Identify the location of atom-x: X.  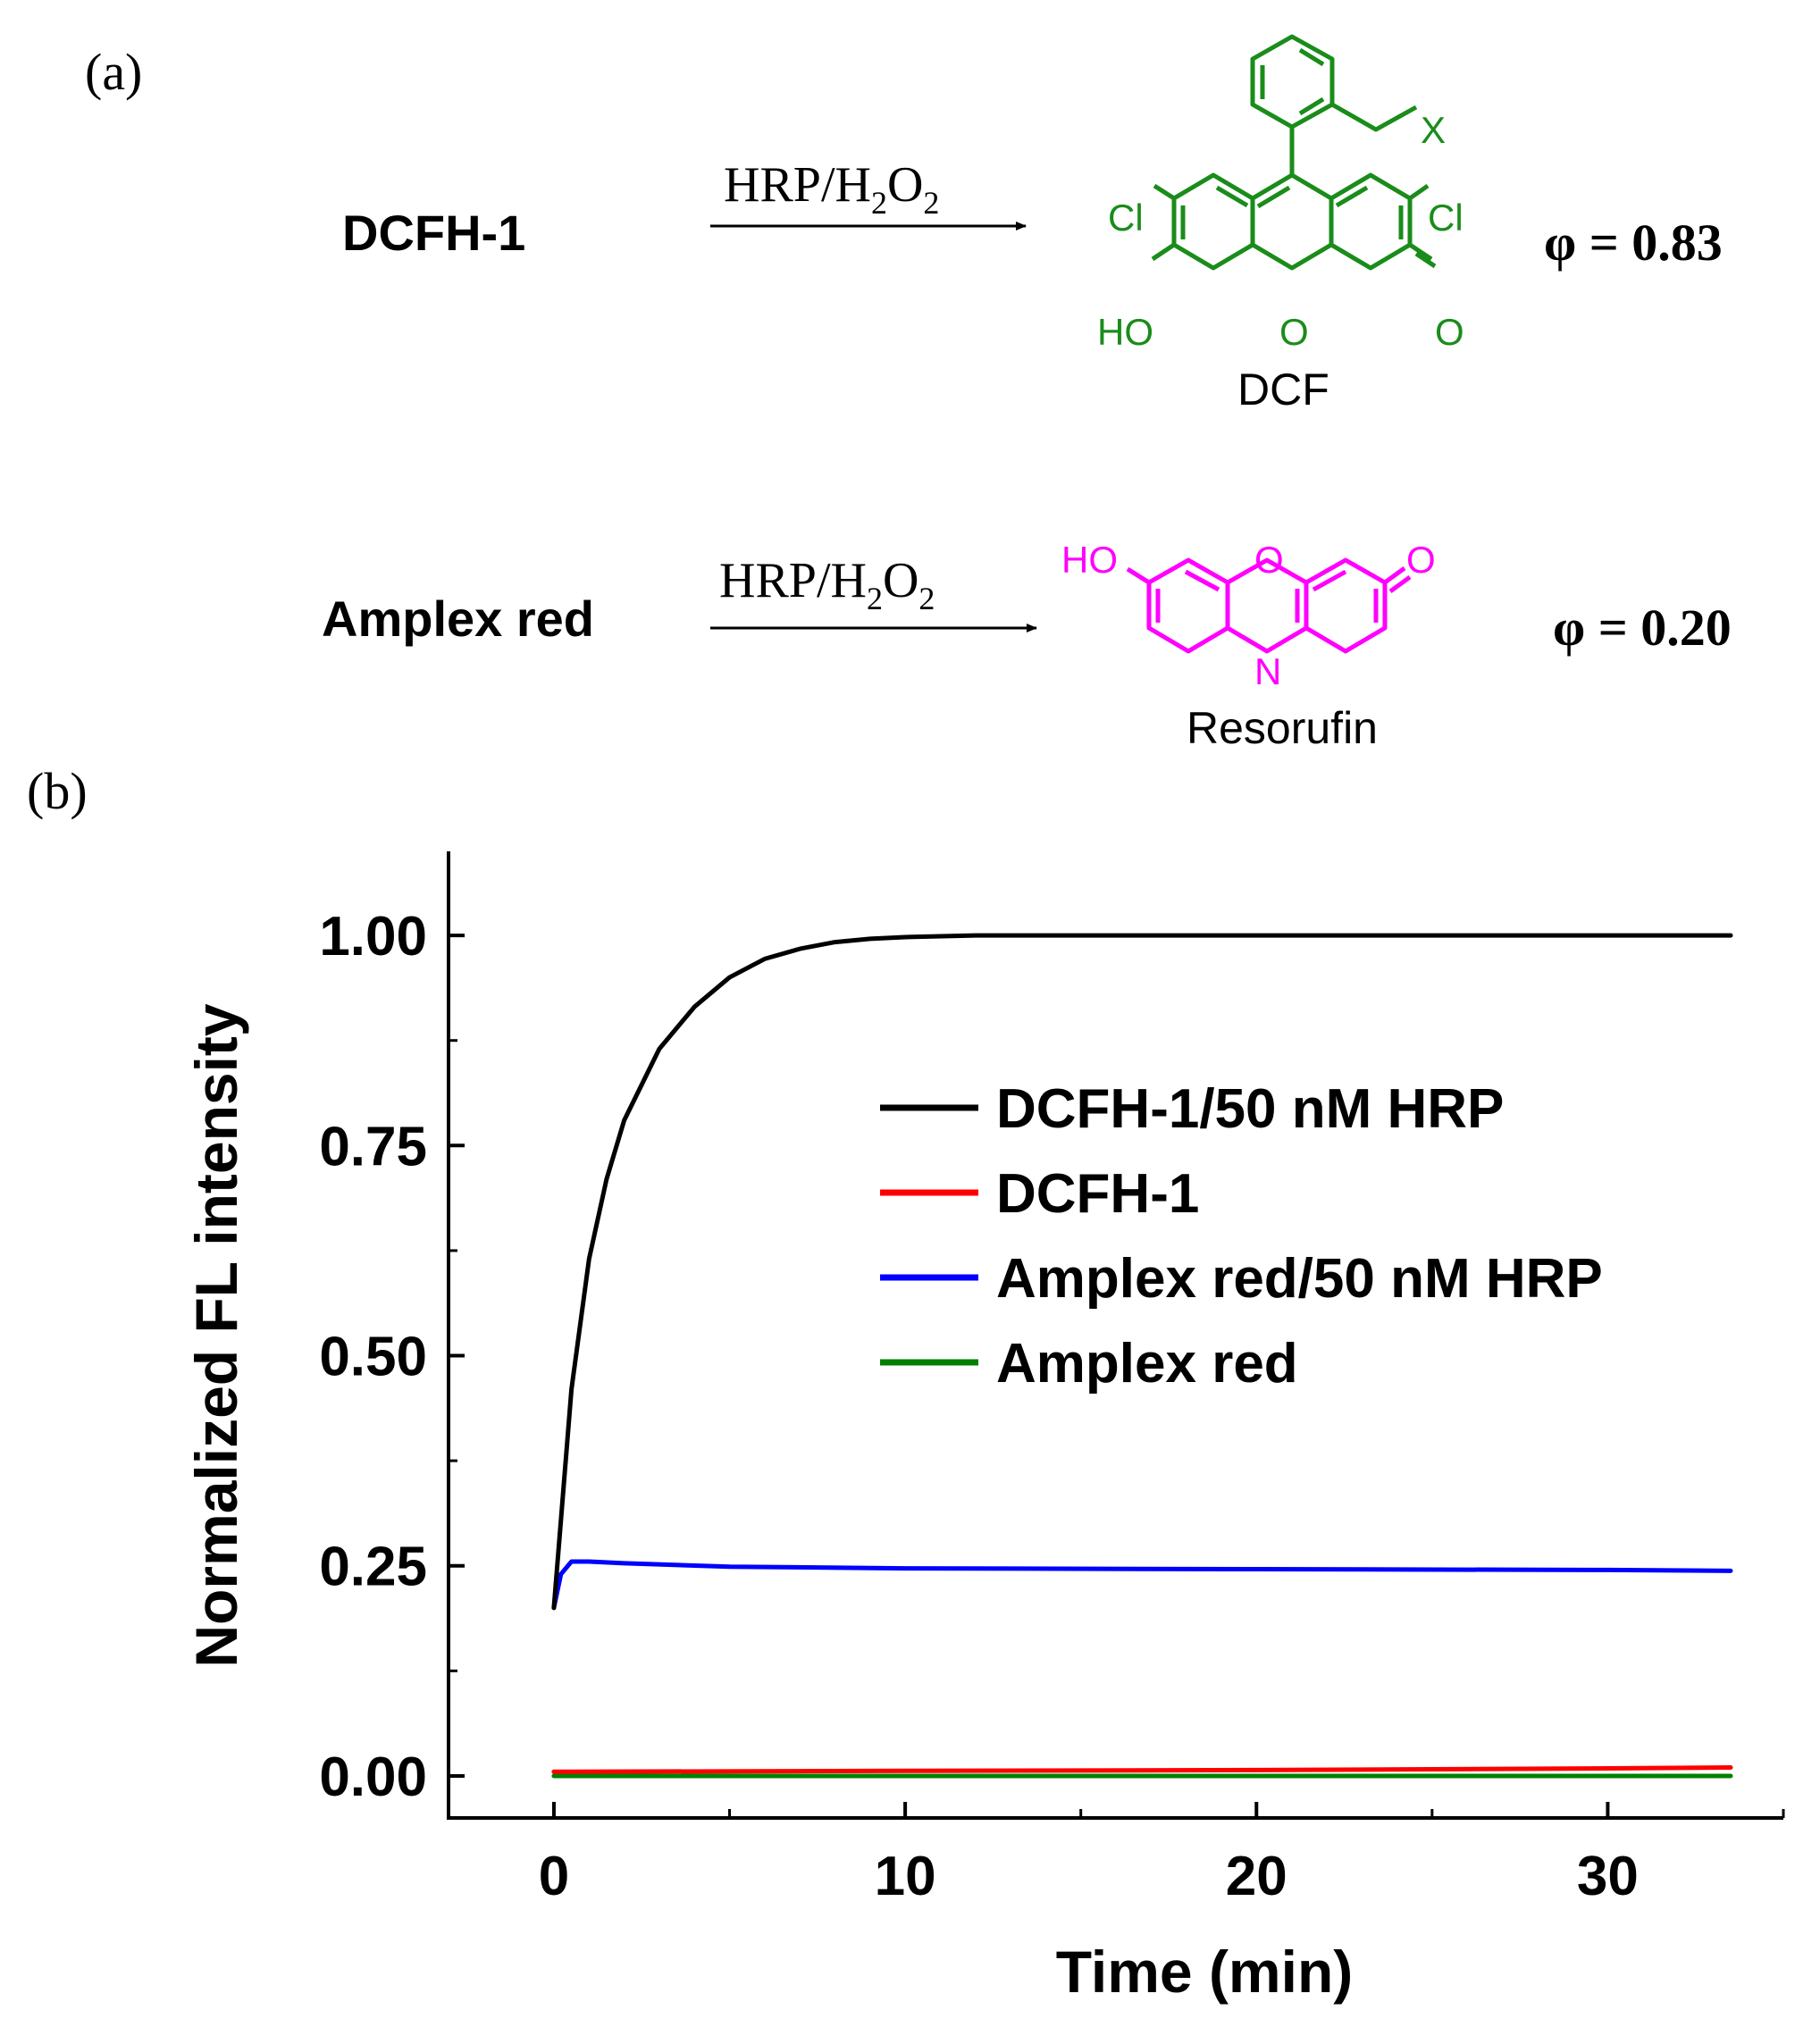
(1434, 130).